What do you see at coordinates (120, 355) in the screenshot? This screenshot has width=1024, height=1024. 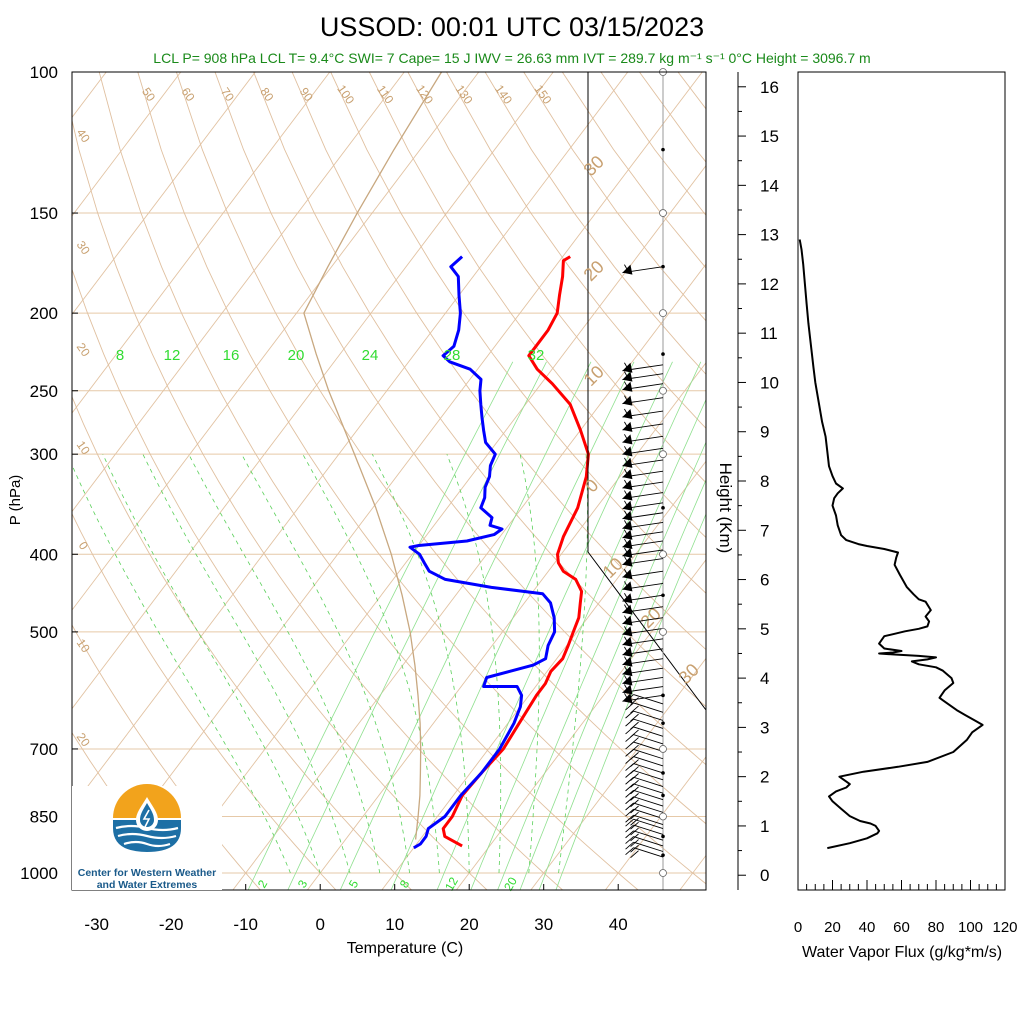 I see `mixing-ratio-label: 8` at bounding box center [120, 355].